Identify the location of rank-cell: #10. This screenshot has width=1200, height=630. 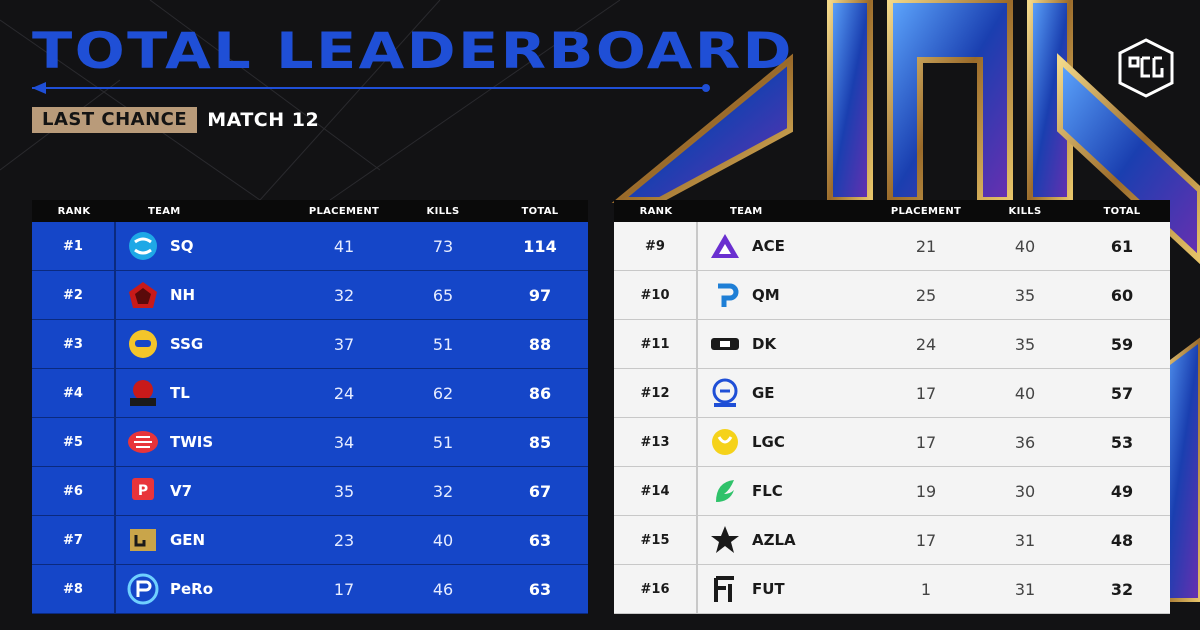
(656, 295).